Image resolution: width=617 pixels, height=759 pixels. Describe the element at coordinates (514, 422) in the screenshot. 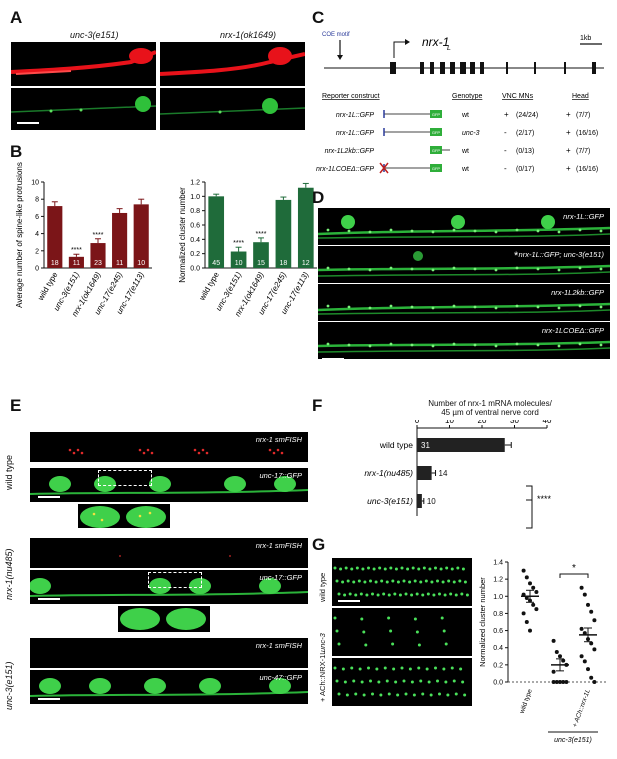

I see `x-tick-label: 30` at that location.